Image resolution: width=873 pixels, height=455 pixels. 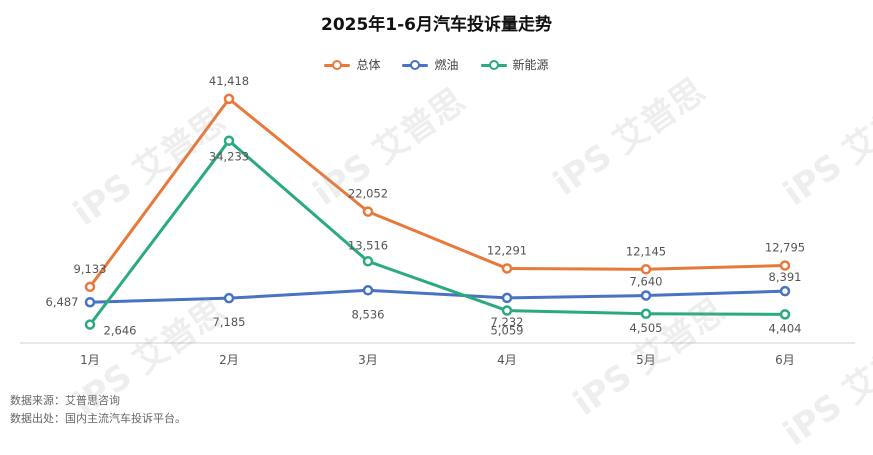 I want to click on legend-item-fuel: 燃油, so click(x=430, y=64).